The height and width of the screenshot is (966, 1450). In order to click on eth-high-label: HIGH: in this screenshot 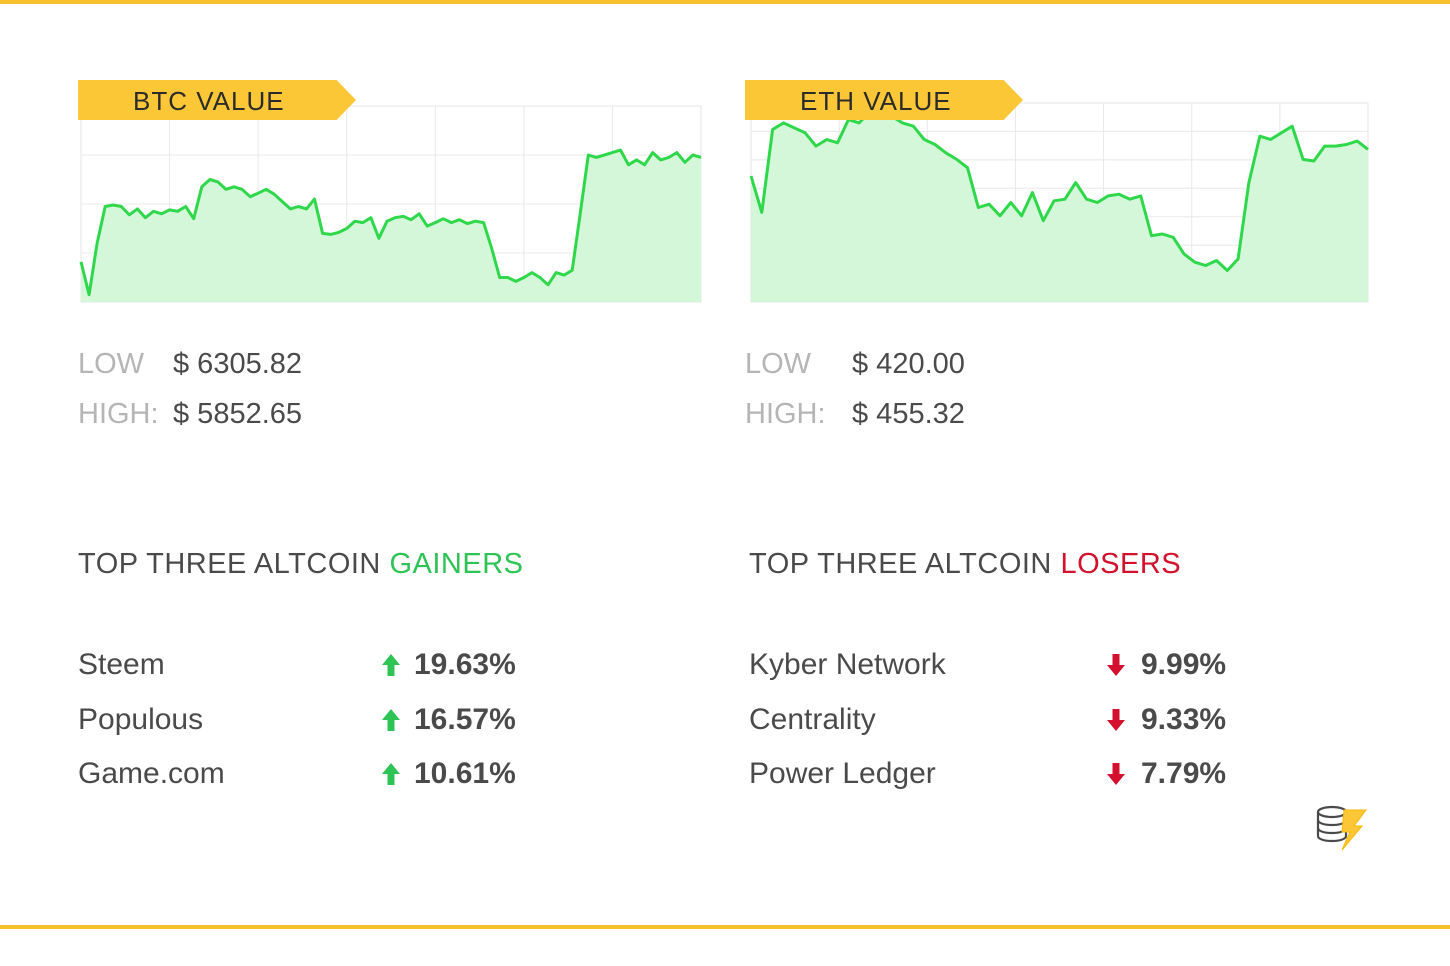, I will do `click(785, 414)`.